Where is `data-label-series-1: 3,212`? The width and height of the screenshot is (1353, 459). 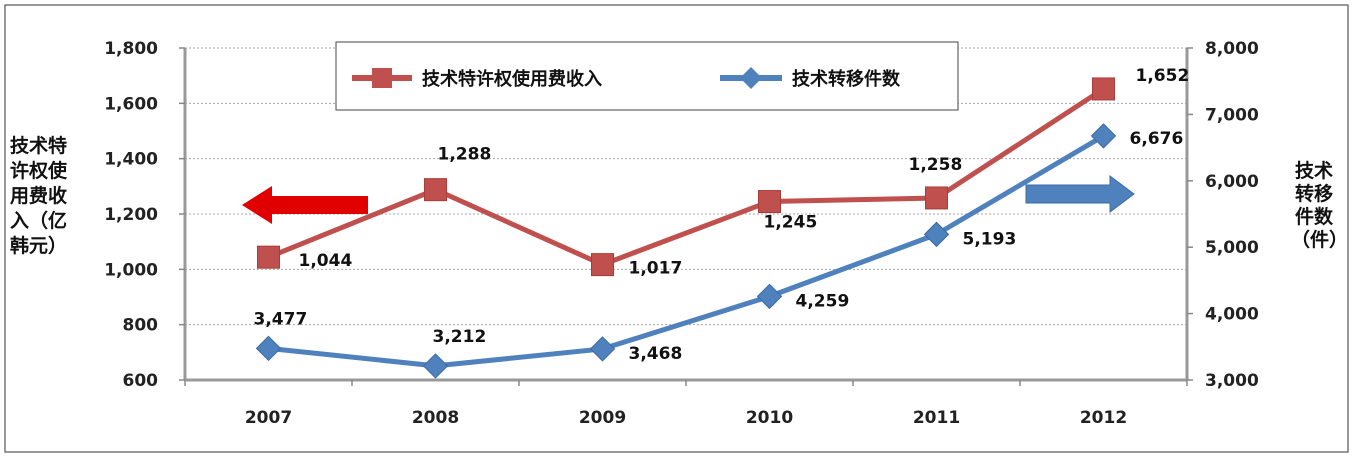 data-label-series-1: 3,212 is located at coordinates (460, 337).